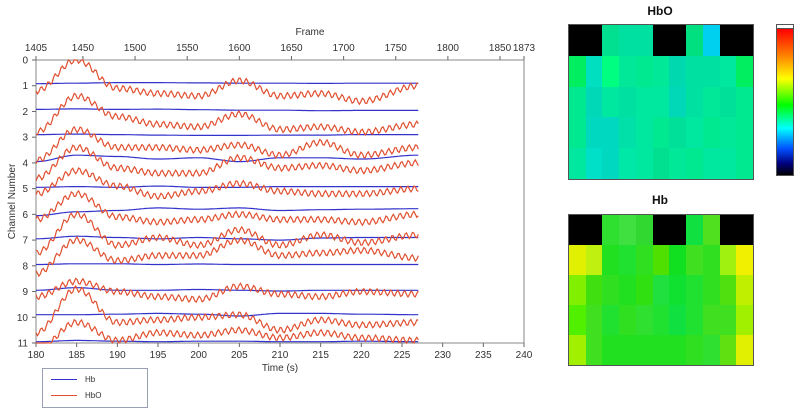  I want to click on y-tick-label: 3, so click(25, 138).